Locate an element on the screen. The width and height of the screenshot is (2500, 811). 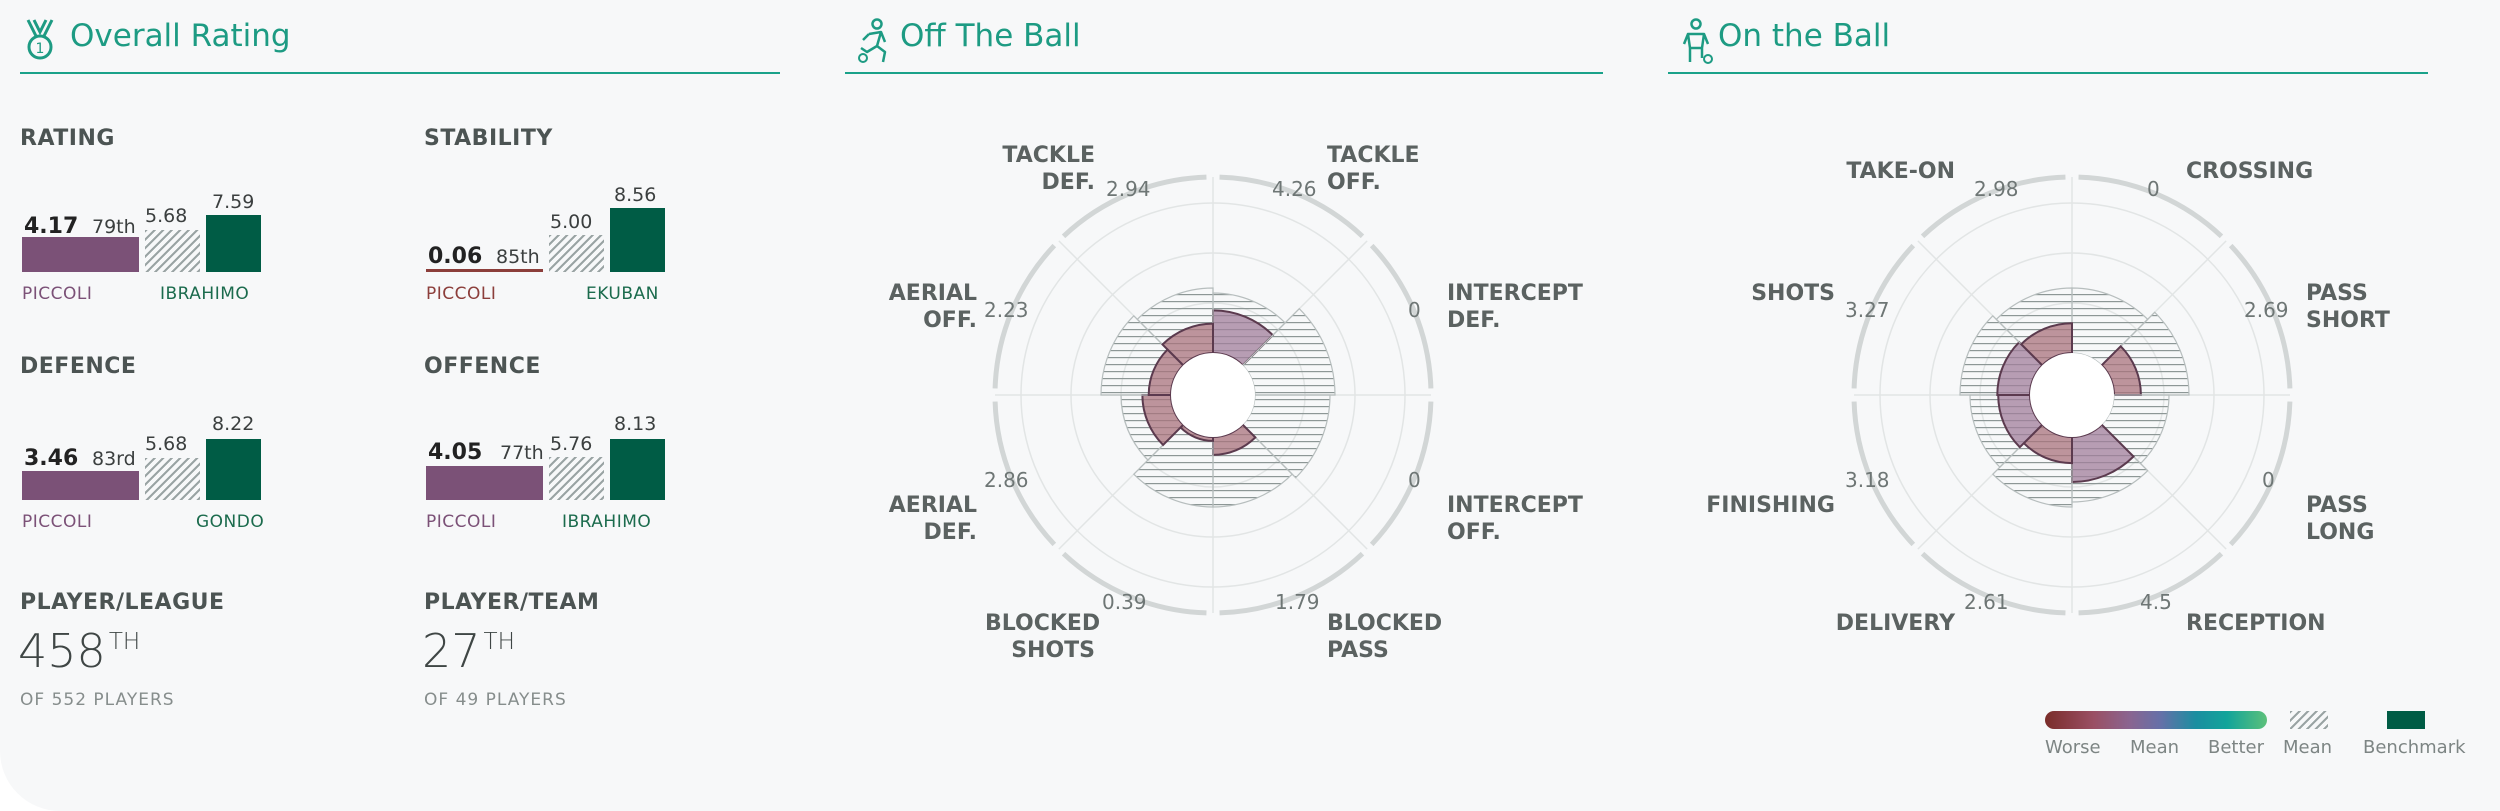
on-label-pass-long: PASS LONG is located at coordinates (2340, 519).